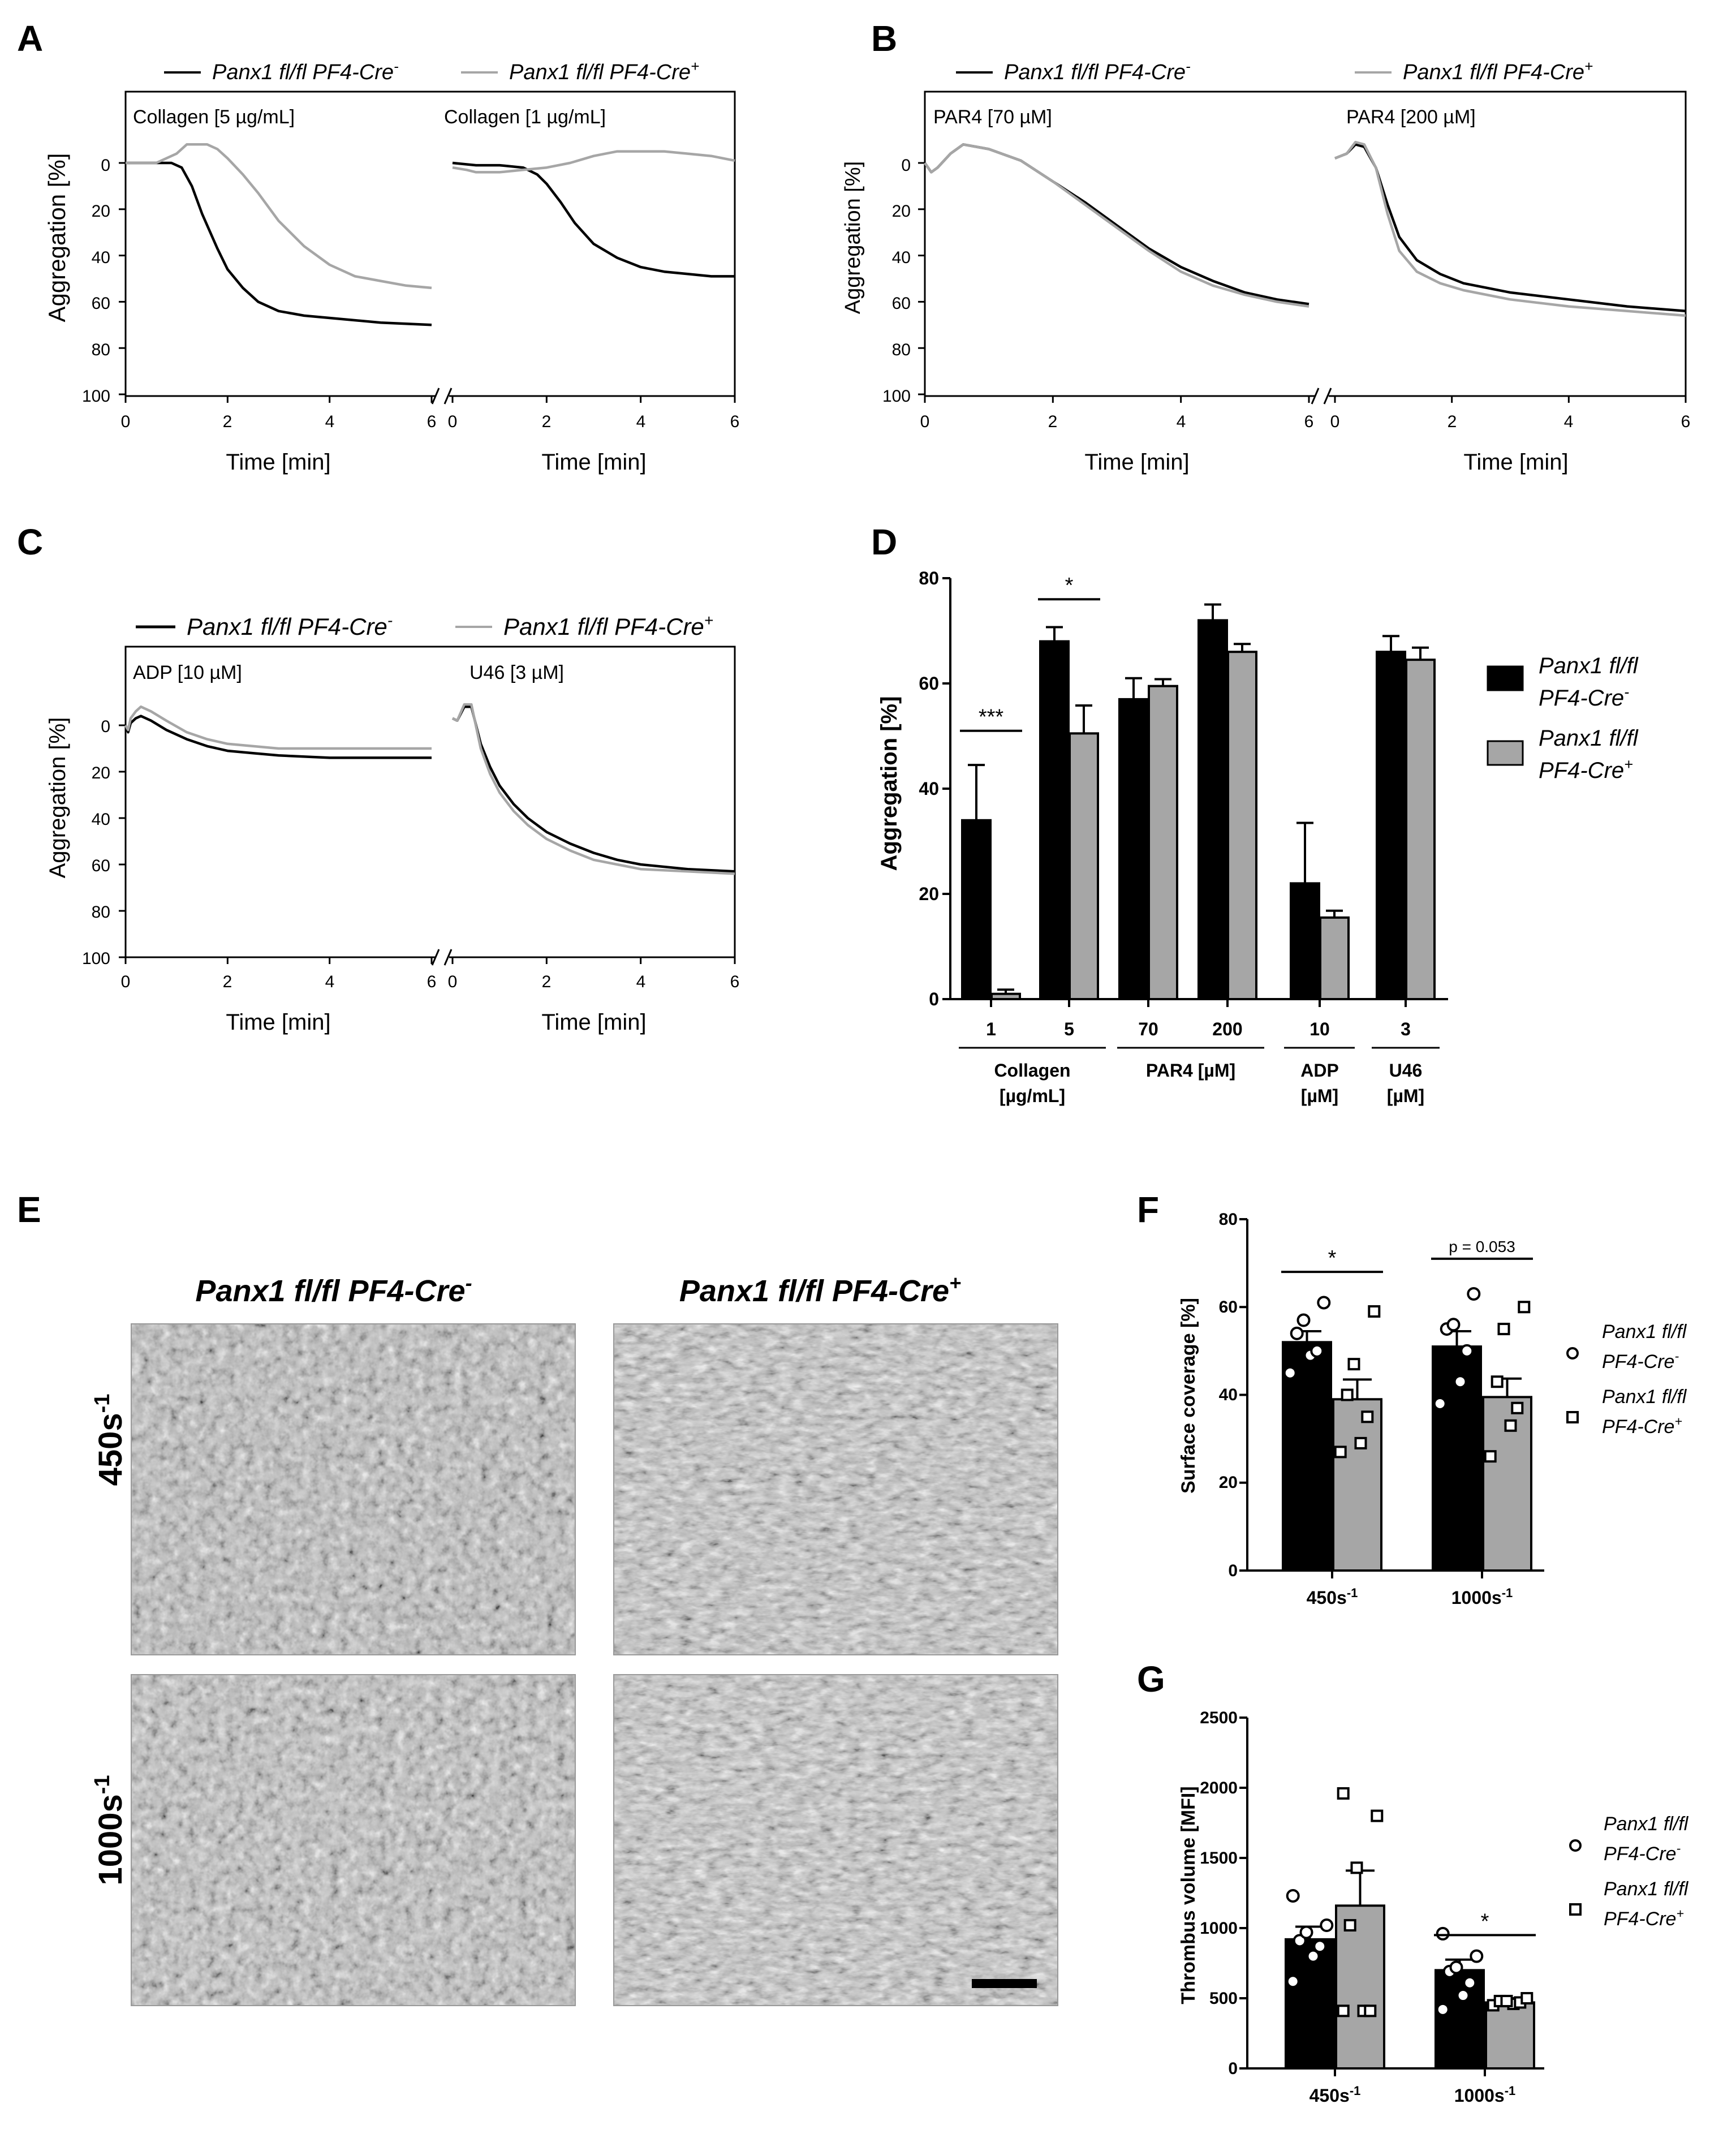  Describe the element at coordinates (279, 848) in the screenshot. I see `panel-c-segment-1: ADP [10 µM] 0 2 4 6 Time [min]` at that location.